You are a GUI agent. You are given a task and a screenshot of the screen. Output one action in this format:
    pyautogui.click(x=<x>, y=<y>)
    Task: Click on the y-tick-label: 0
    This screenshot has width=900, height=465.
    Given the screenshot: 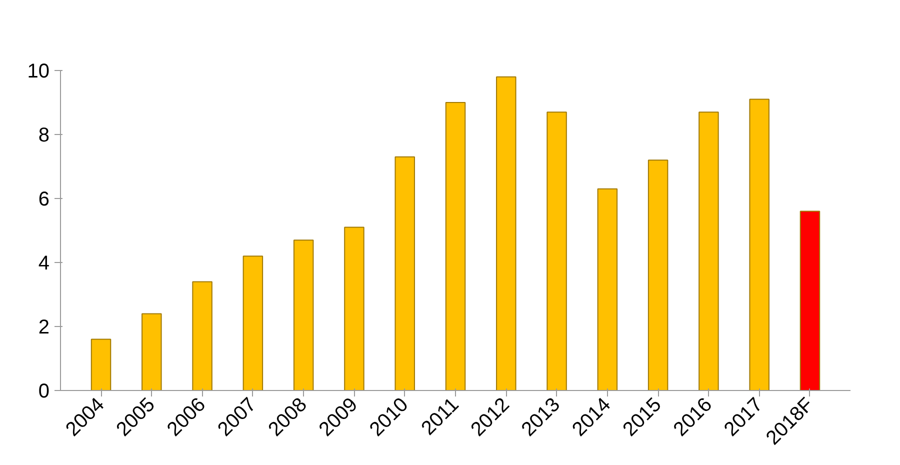 What is the action you would take?
    pyautogui.click(x=44, y=391)
    